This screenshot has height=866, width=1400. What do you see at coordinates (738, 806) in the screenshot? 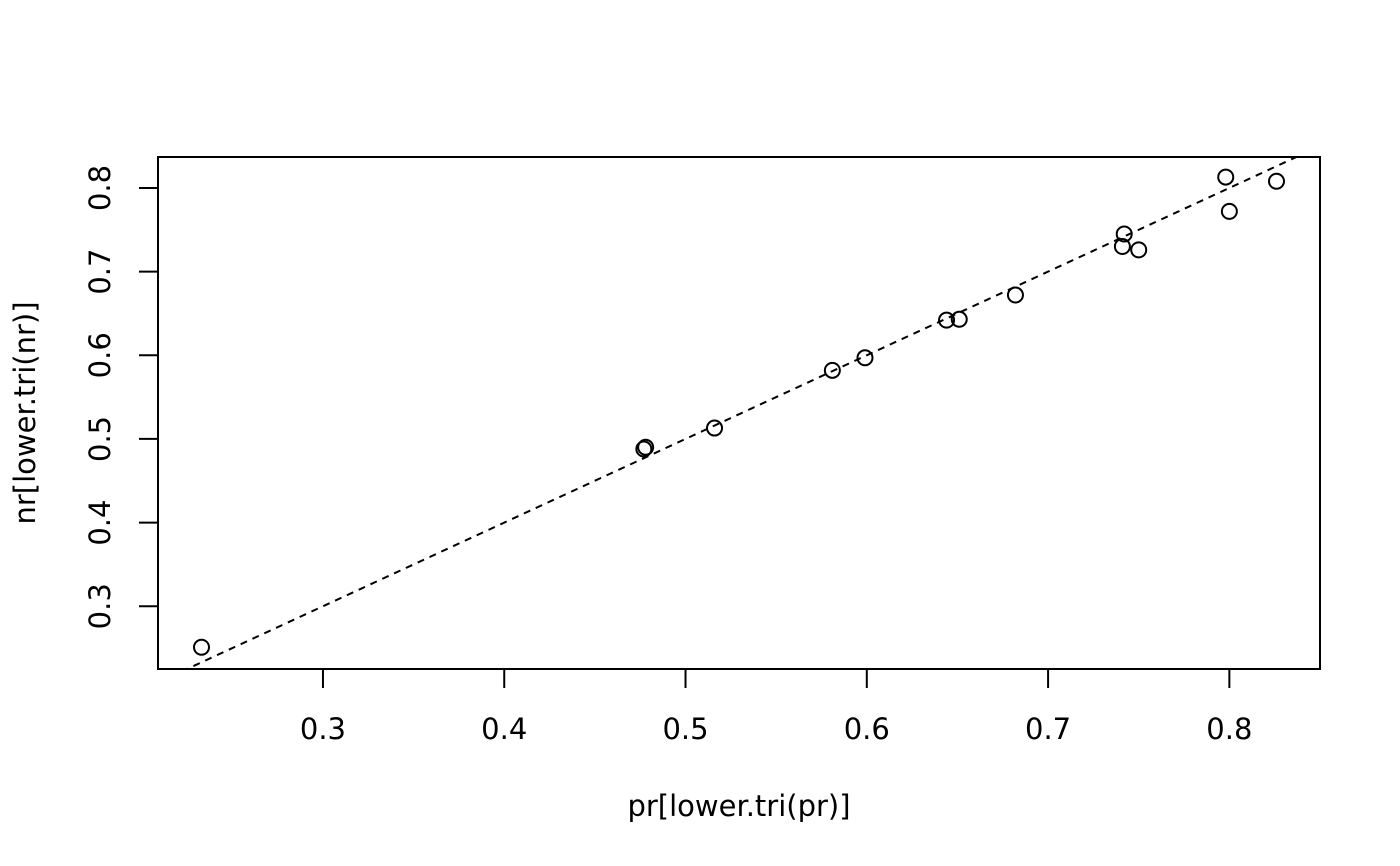
I see `x-axis-title: pr[lower.tri(pr)]` at bounding box center [738, 806].